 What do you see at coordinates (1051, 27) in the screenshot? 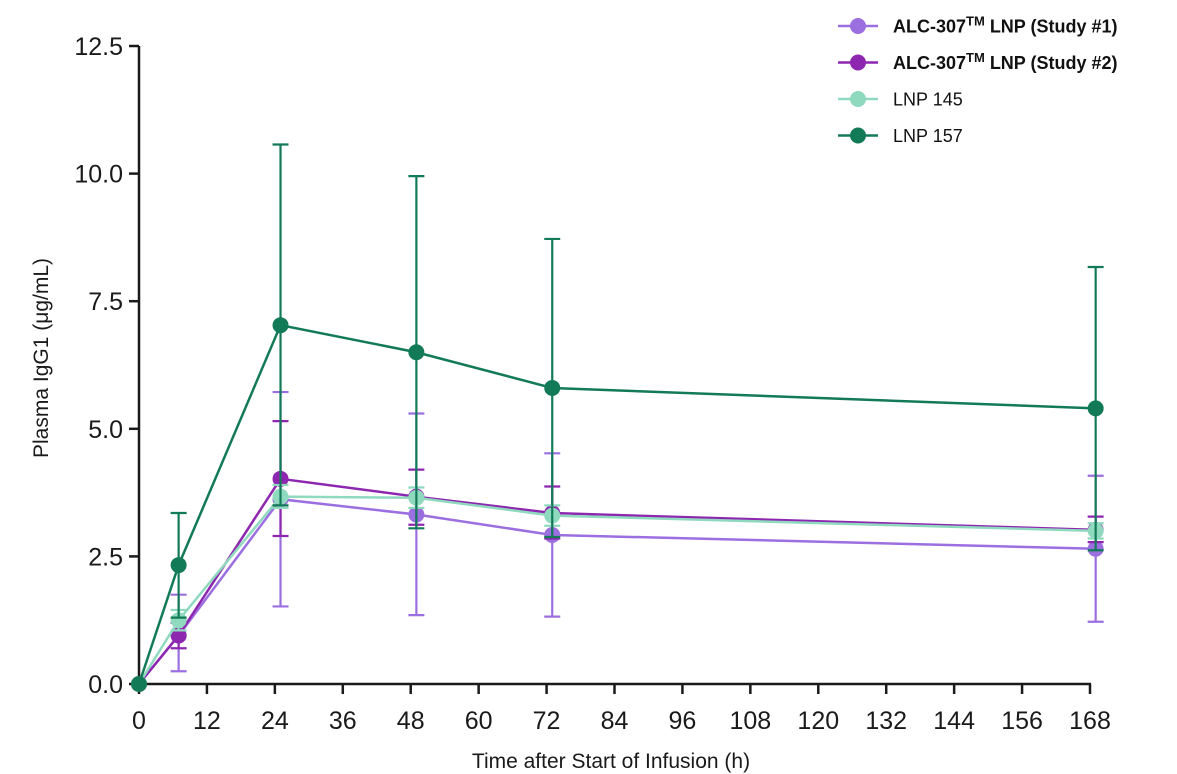
I see `legend-name-suffix: LNP (Study #1)` at bounding box center [1051, 27].